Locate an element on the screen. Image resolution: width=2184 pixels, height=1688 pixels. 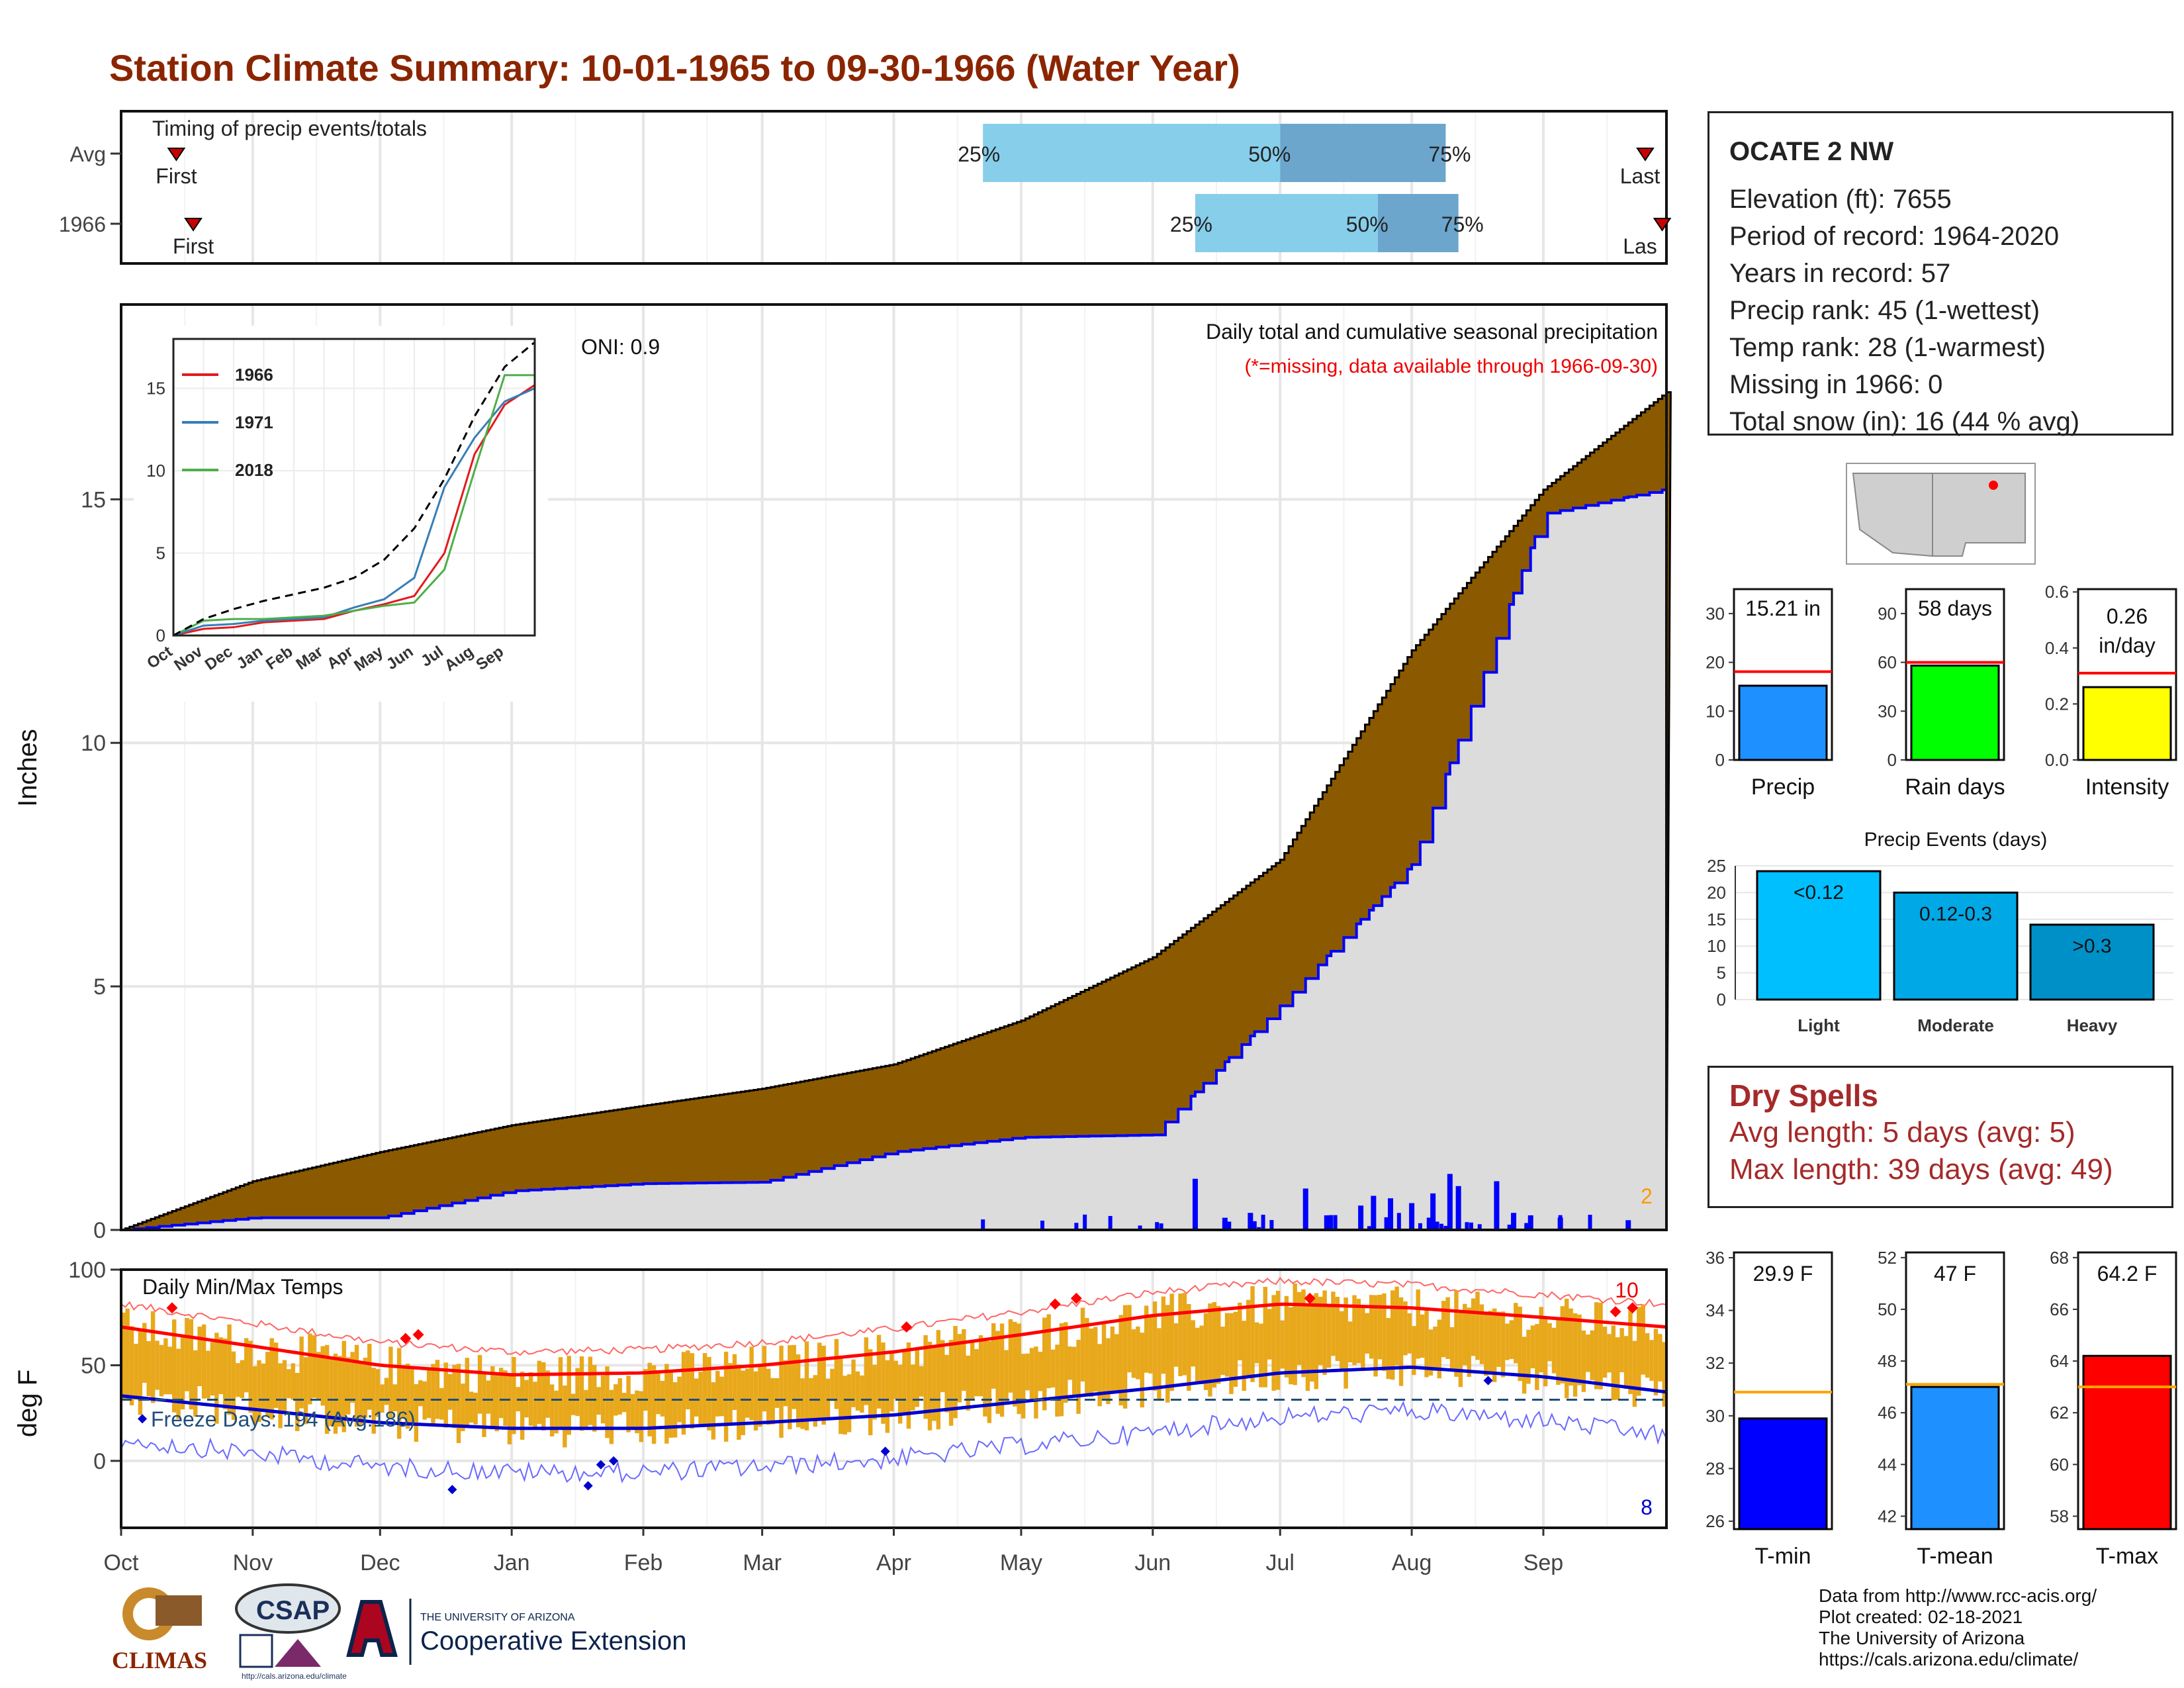
credit-line: The University of Arizona is located at coordinates (1922, 1638).